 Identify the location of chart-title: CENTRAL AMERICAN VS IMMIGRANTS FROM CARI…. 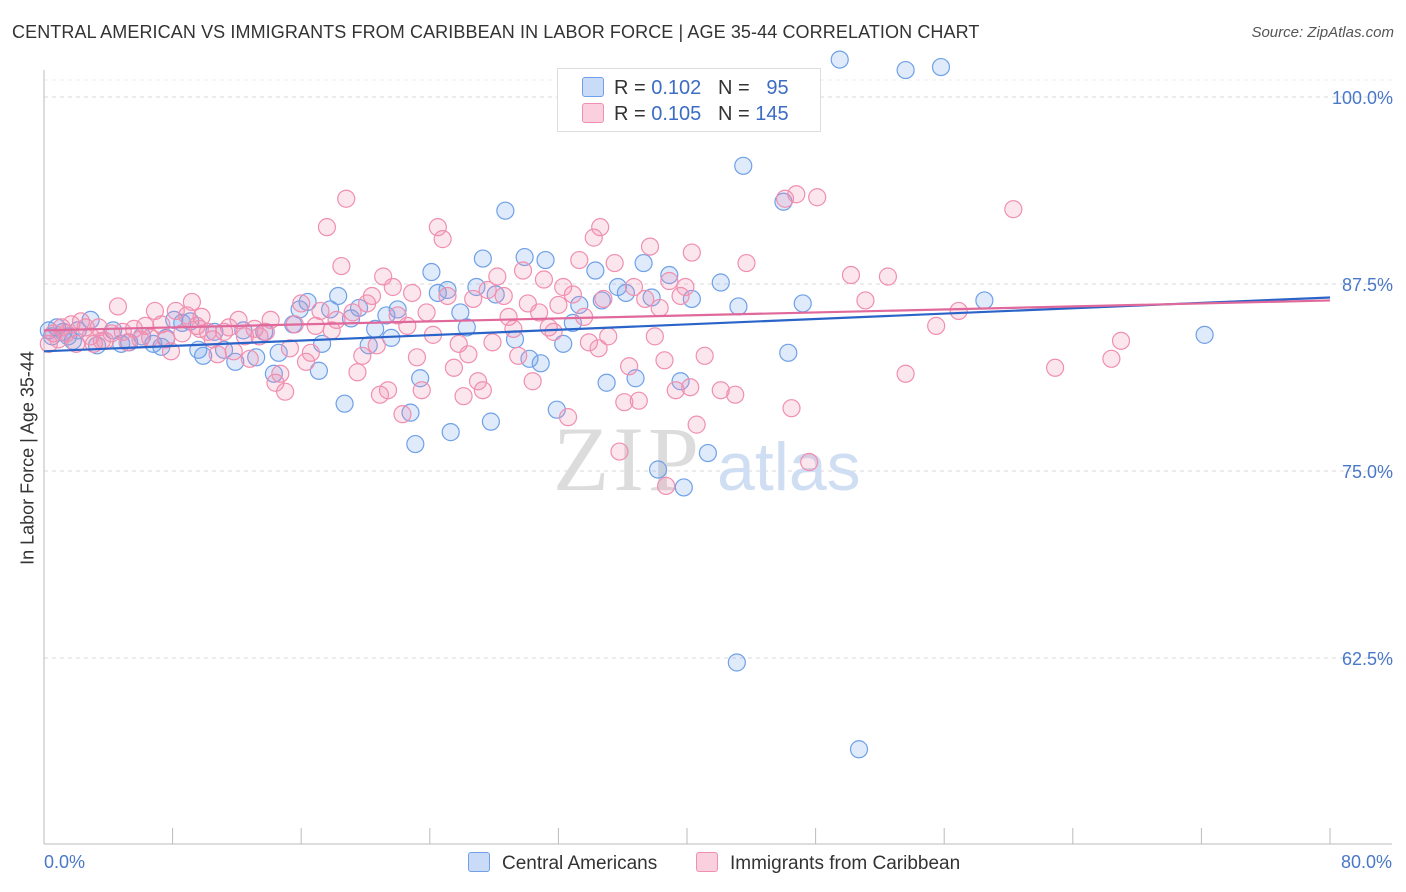
(496, 32).